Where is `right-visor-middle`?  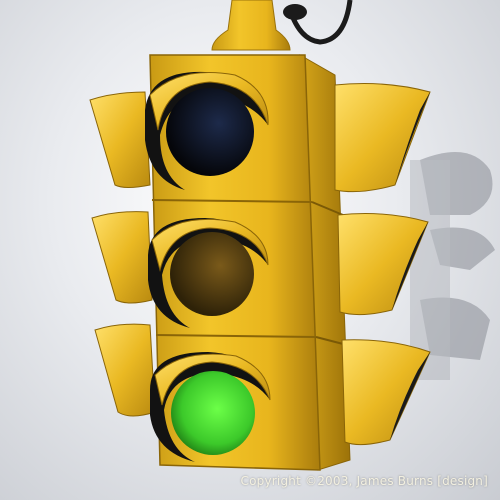 right-visor-middle is located at coordinates (383, 264).